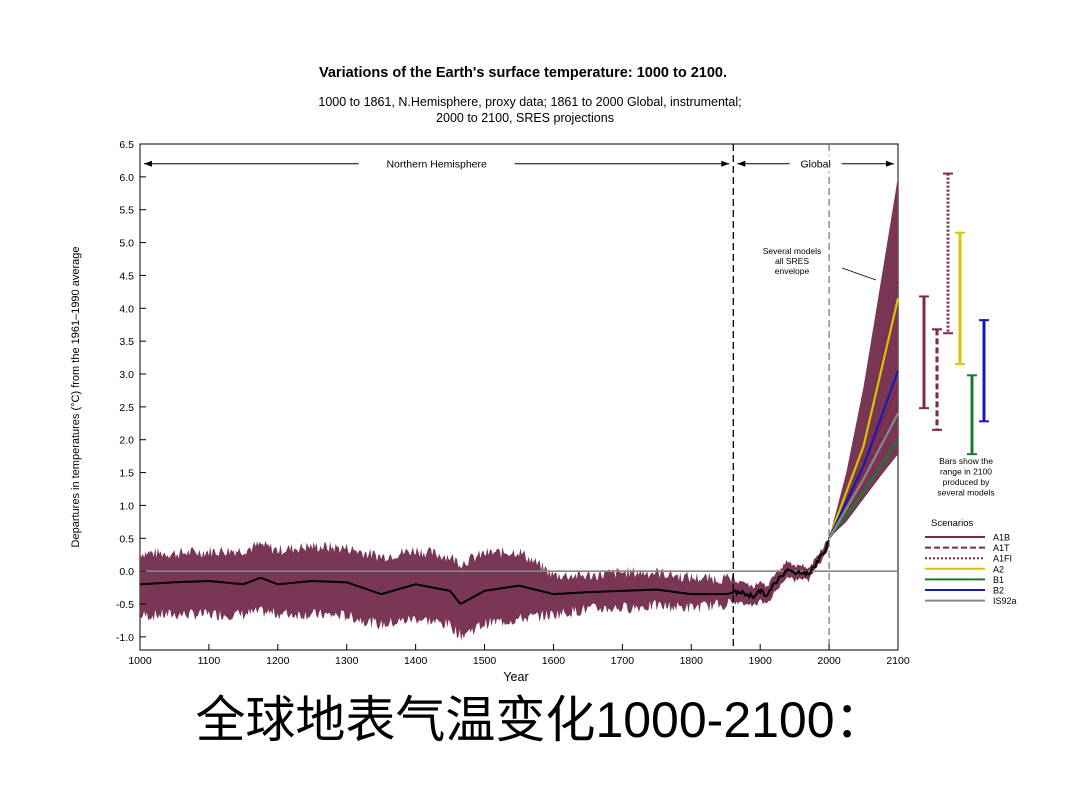 The width and height of the screenshot is (1080, 810). What do you see at coordinates (623, 661) in the screenshot?
I see `x-tick-label: 1700` at bounding box center [623, 661].